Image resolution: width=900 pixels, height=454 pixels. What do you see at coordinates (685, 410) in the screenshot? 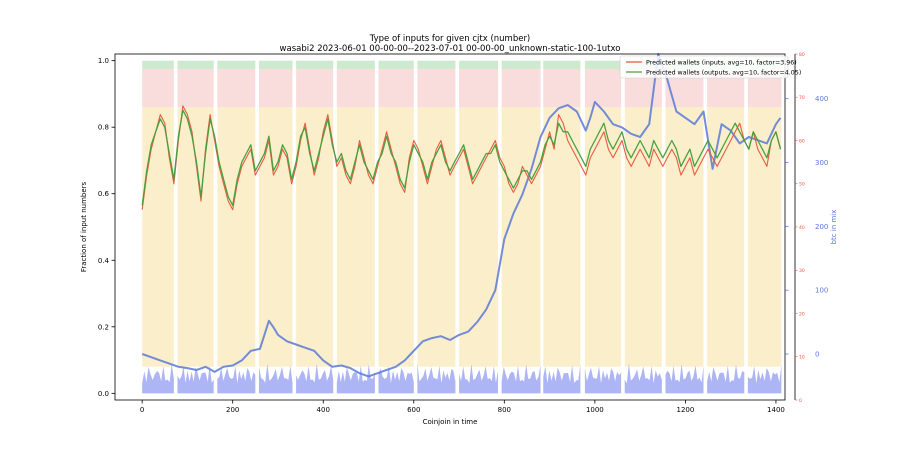
I see `x-tick-label: 1200` at bounding box center [685, 410].